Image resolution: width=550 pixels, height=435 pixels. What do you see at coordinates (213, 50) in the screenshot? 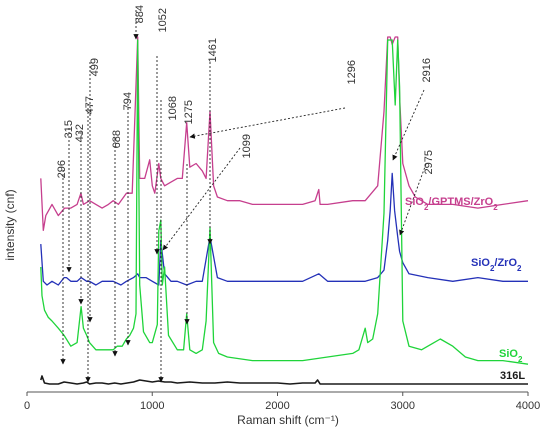
I see `peak-label-1461: 1461` at bounding box center [213, 50].